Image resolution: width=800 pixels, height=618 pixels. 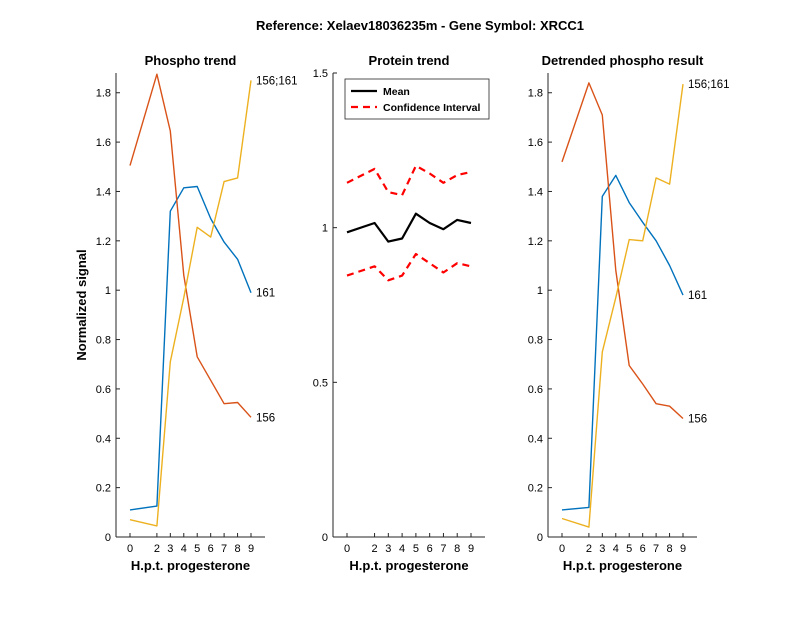 What do you see at coordinates (396, 92) in the screenshot?
I see `legend-entry: Mean` at bounding box center [396, 92].